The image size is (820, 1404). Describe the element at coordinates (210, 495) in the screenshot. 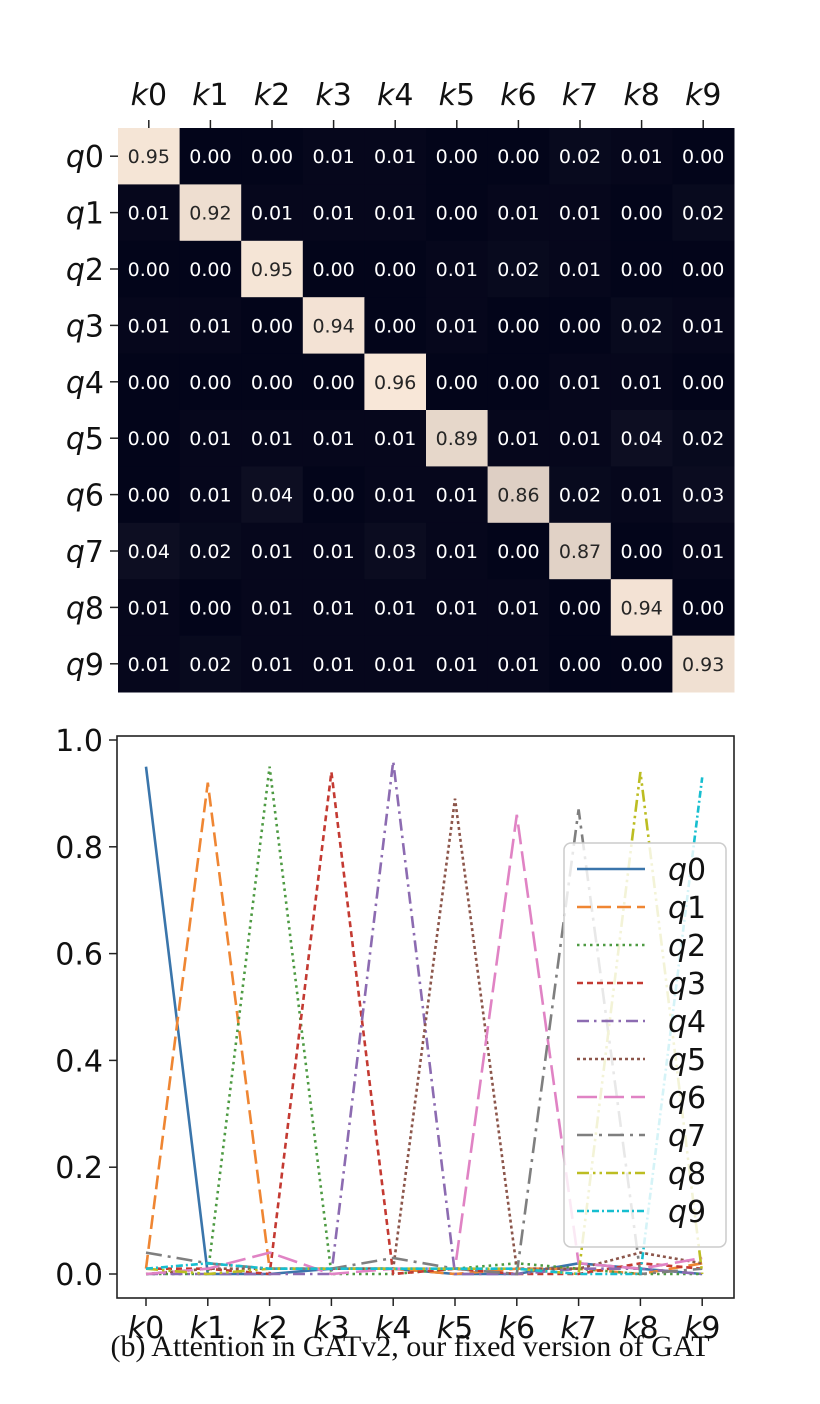

I see `heatmap-cell-q6-k1` at that location.